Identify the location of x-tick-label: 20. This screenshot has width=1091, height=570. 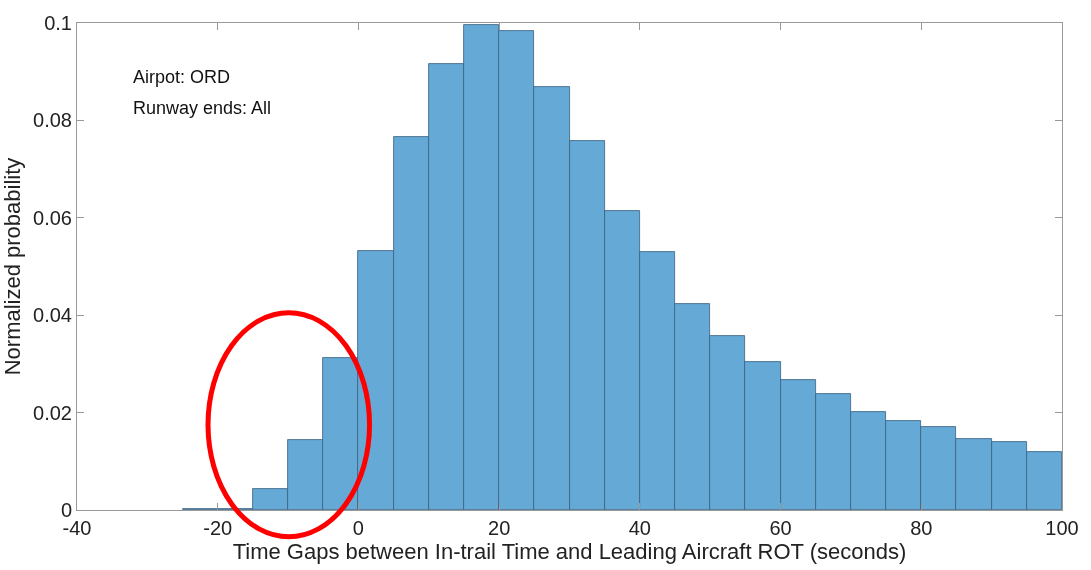
(499, 528).